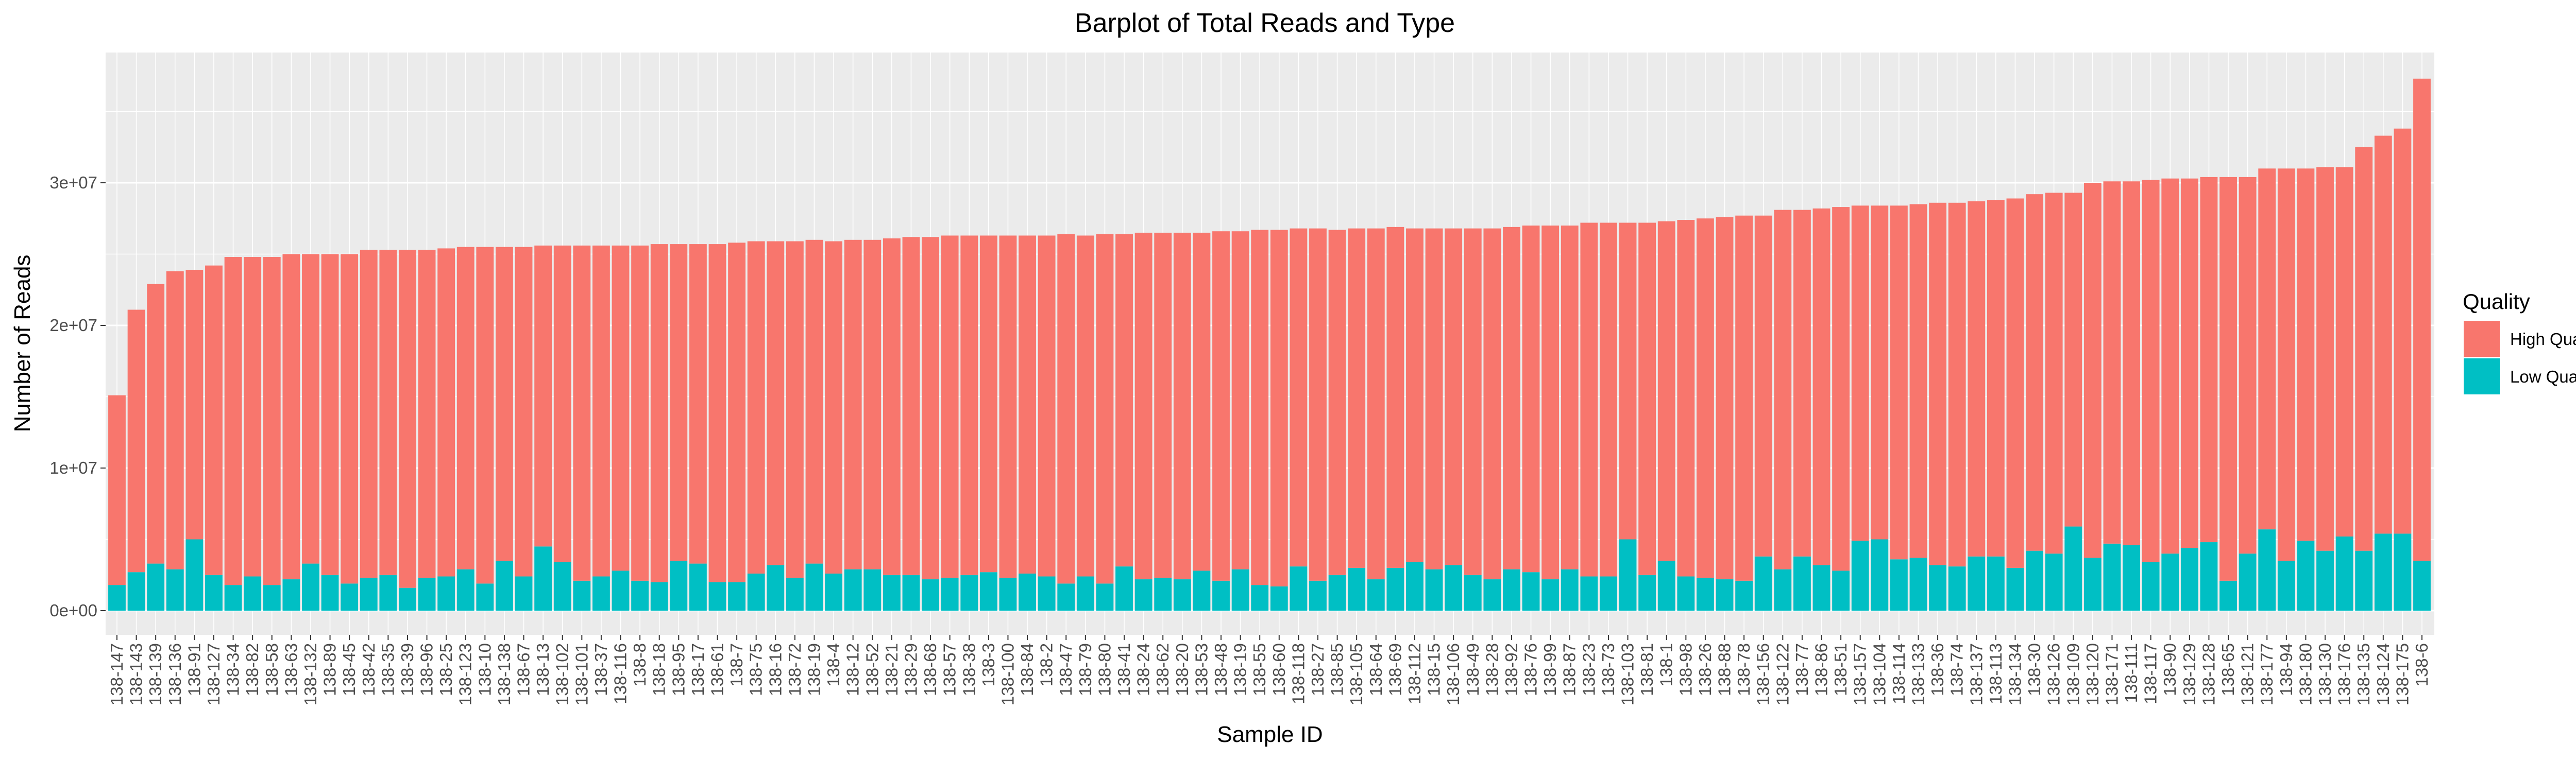 The image size is (2576, 761). Describe the element at coordinates (891, 669) in the screenshot. I see `x-tick-label: 138-21` at that location.